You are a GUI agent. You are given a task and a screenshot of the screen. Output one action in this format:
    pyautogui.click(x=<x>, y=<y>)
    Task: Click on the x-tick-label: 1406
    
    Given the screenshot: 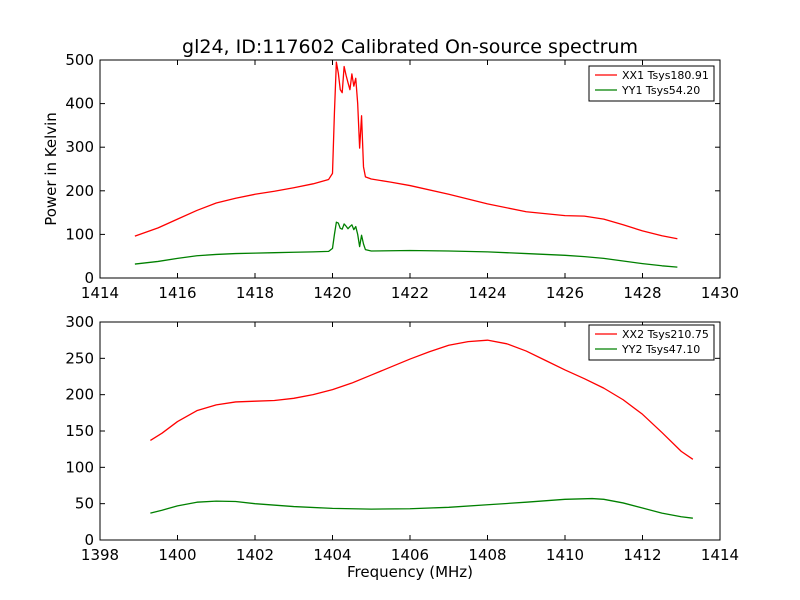 What is the action you would take?
    pyautogui.click(x=410, y=555)
    